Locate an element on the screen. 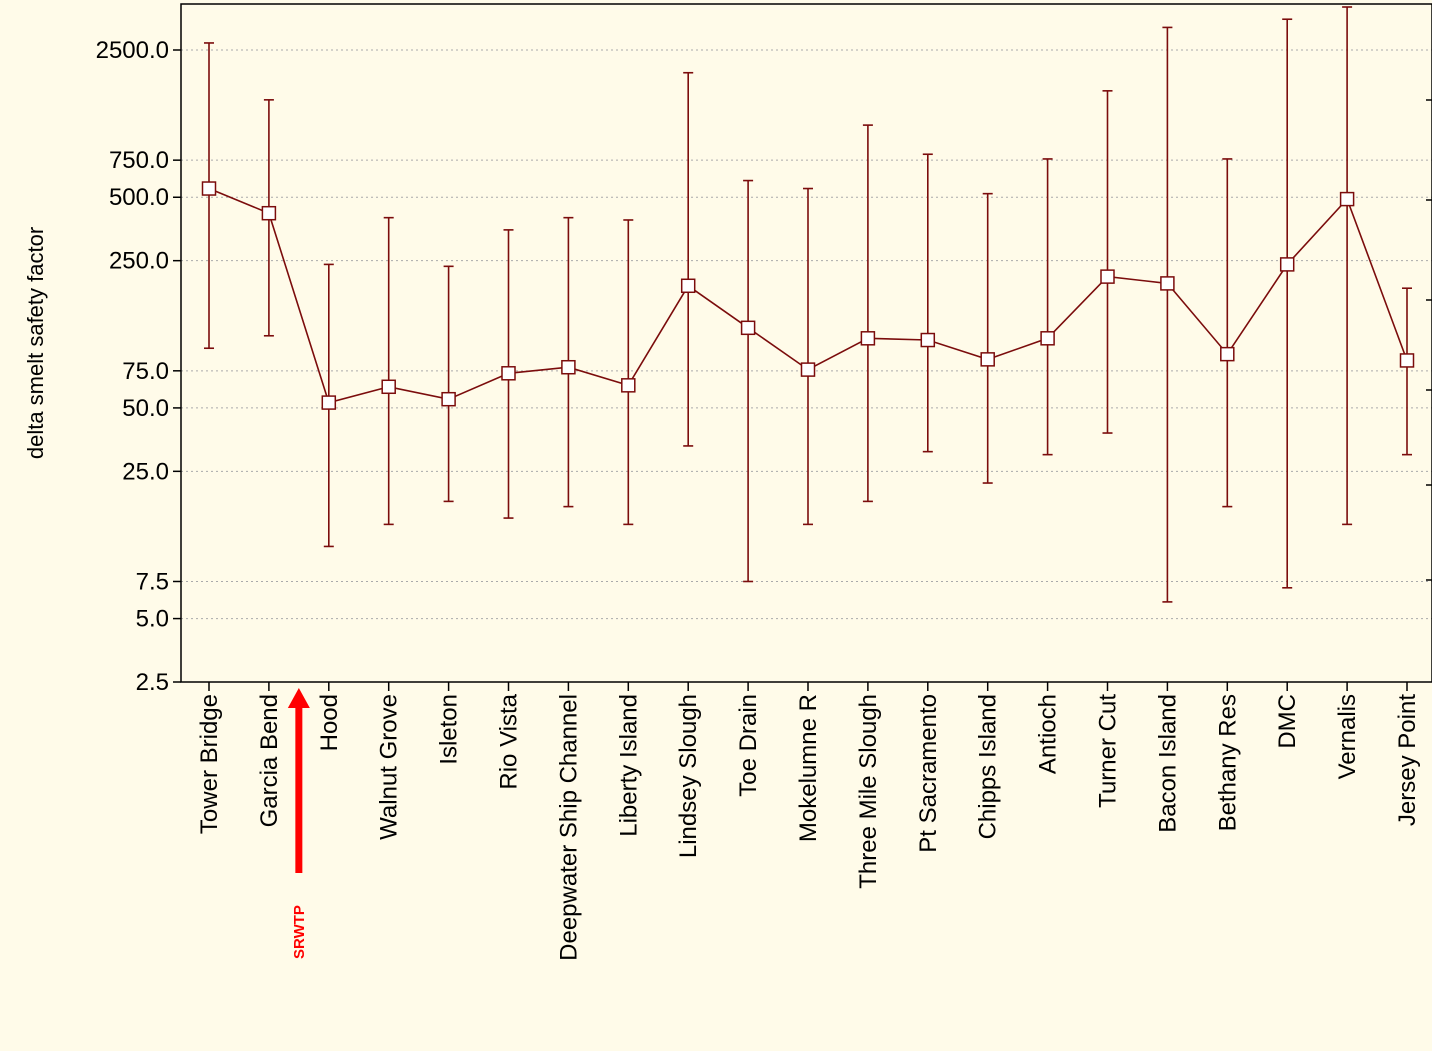  y-axis-title: delta smelt safety factor is located at coordinates (35, 343).